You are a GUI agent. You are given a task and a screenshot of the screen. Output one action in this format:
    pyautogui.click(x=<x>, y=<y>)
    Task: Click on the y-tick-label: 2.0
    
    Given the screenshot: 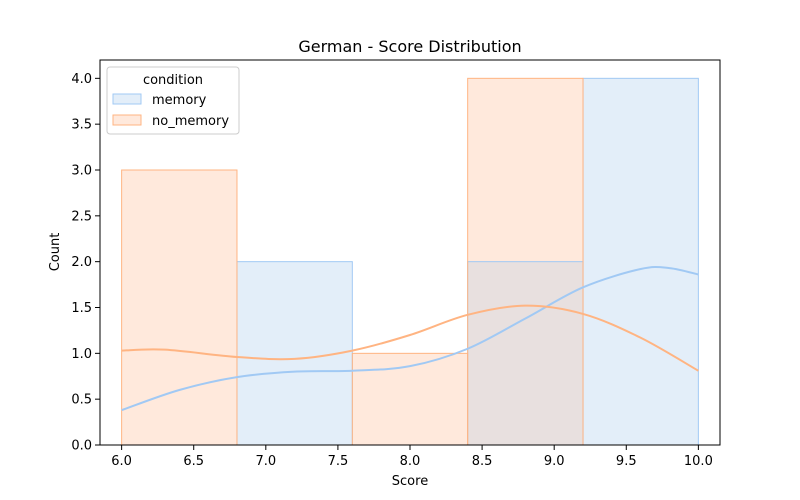 What is the action you would take?
    pyautogui.click(x=81, y=262)
    